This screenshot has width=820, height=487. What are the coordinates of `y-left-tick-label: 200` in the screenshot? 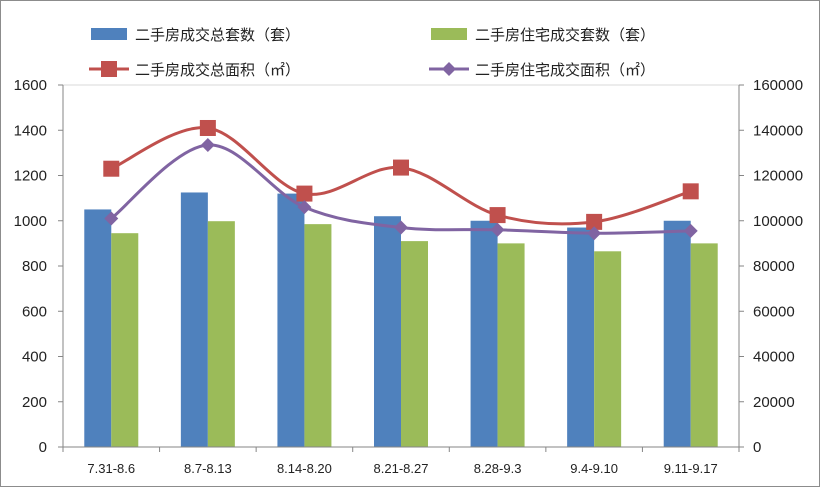 It's located at (34, 402).